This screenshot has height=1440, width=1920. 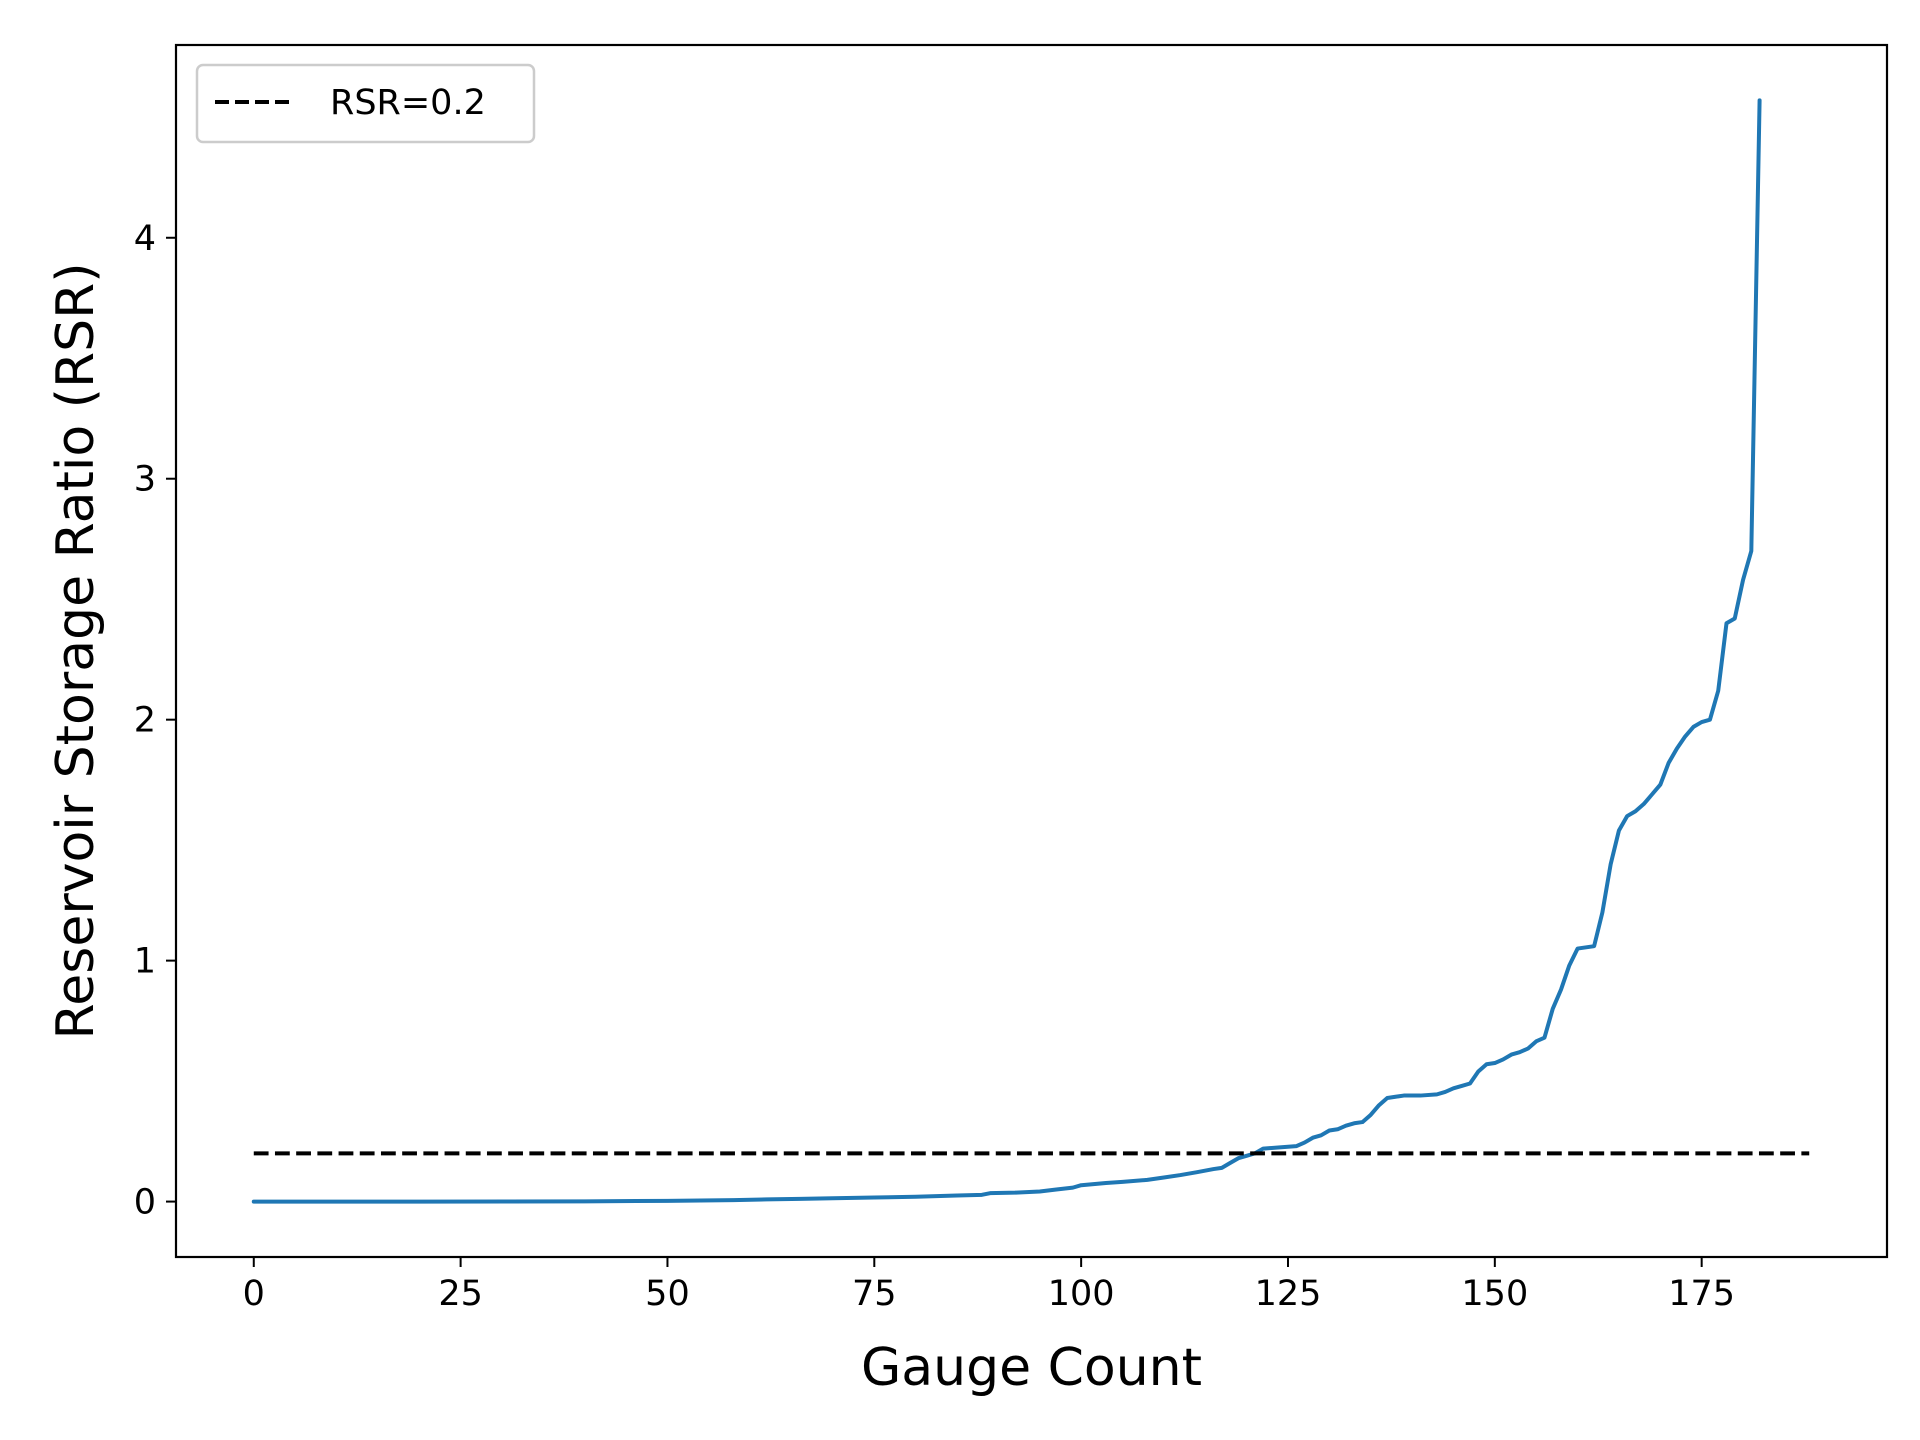 I want to click on y-axis-title: Reservoir Storage Ratio (RSR), so click(x=76, y=650).